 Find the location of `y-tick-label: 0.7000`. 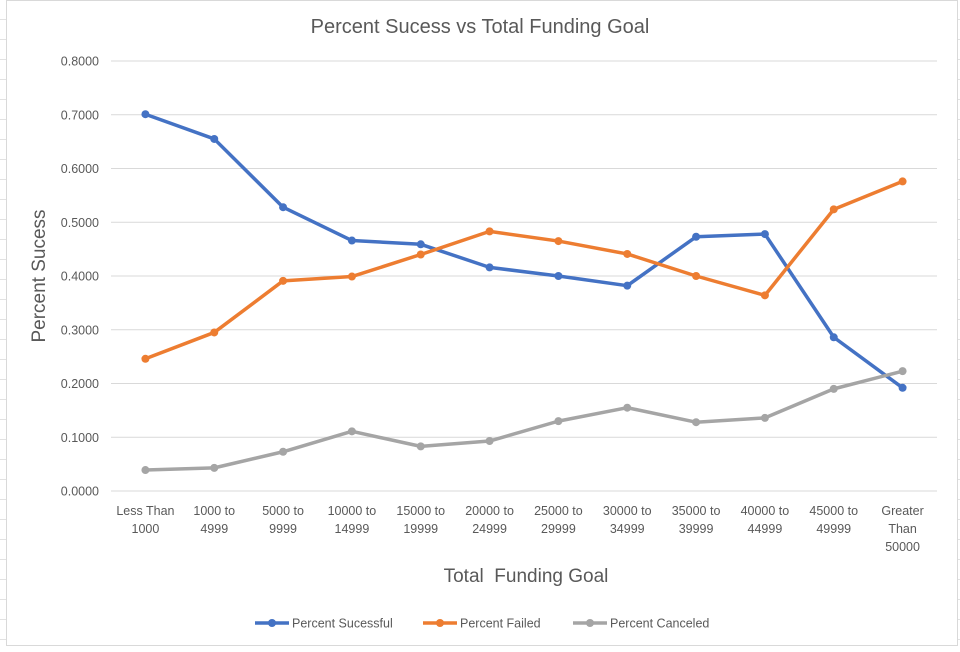

y-tick-label: 0.7000 is located at coordinates (80, 115).